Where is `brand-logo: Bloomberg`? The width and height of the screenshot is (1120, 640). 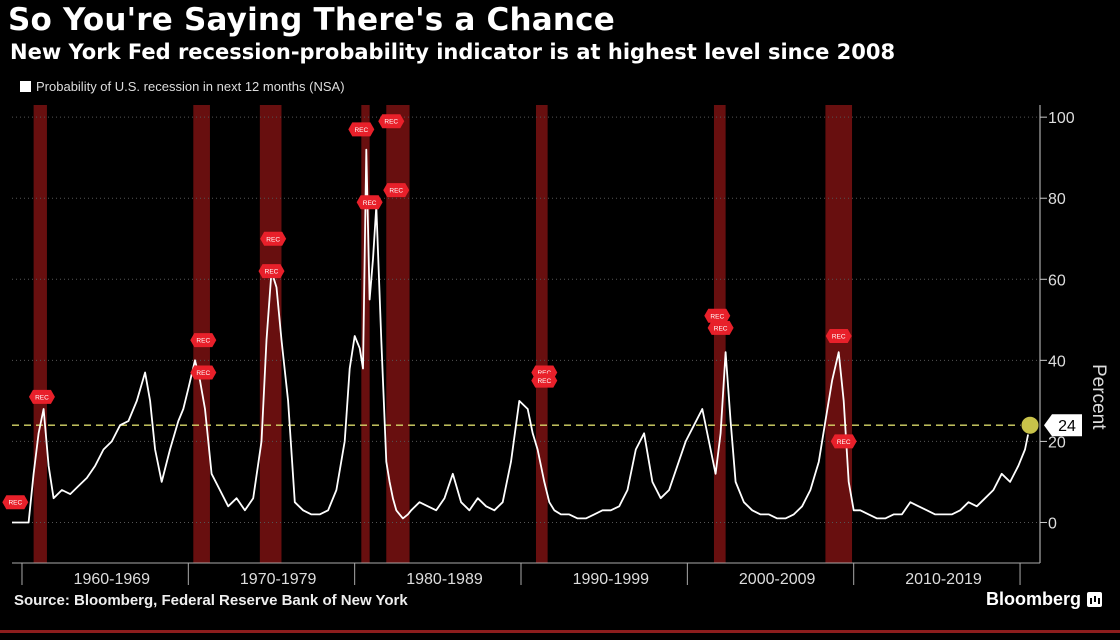
brand-logo: Bloomberg is located at coordinates (1044, 599).